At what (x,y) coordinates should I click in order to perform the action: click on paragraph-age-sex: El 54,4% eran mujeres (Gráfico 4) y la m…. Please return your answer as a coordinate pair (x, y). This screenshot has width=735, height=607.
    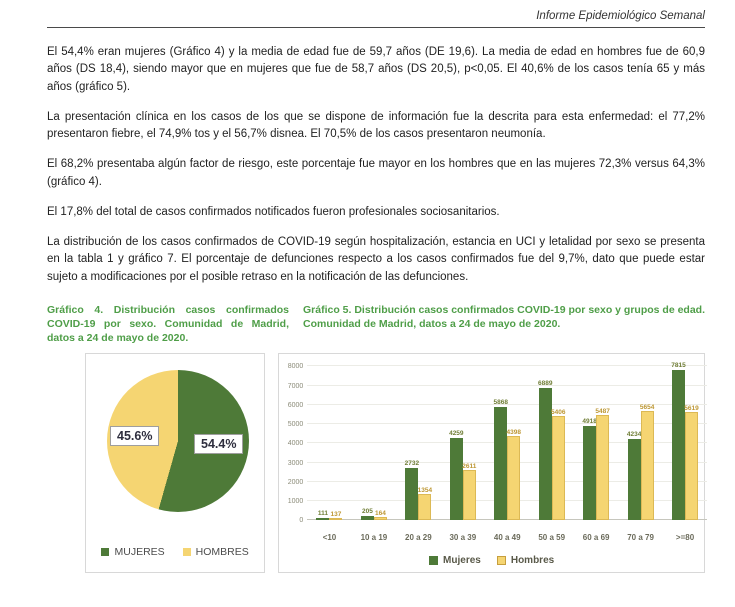
    Looking at the image, I should click on (376, 69).